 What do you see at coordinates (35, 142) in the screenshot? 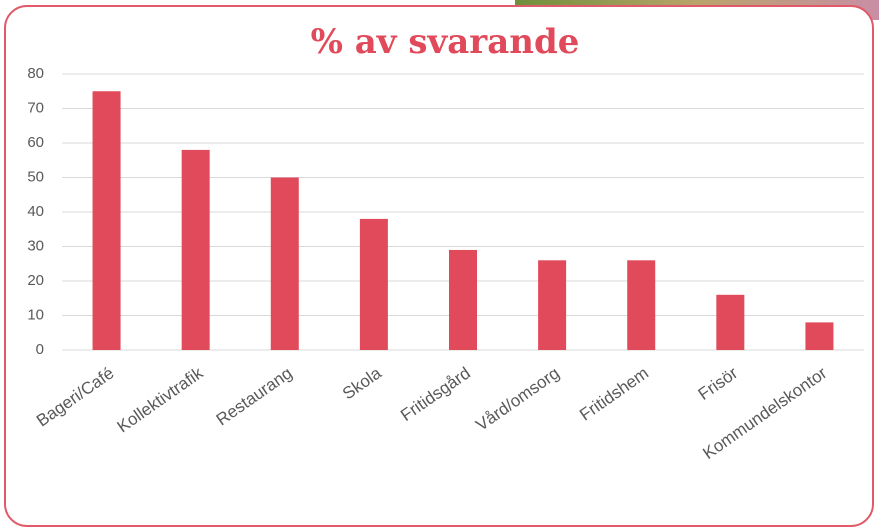
I see `y-tick-label: 60` at bounding box center [35, 142].